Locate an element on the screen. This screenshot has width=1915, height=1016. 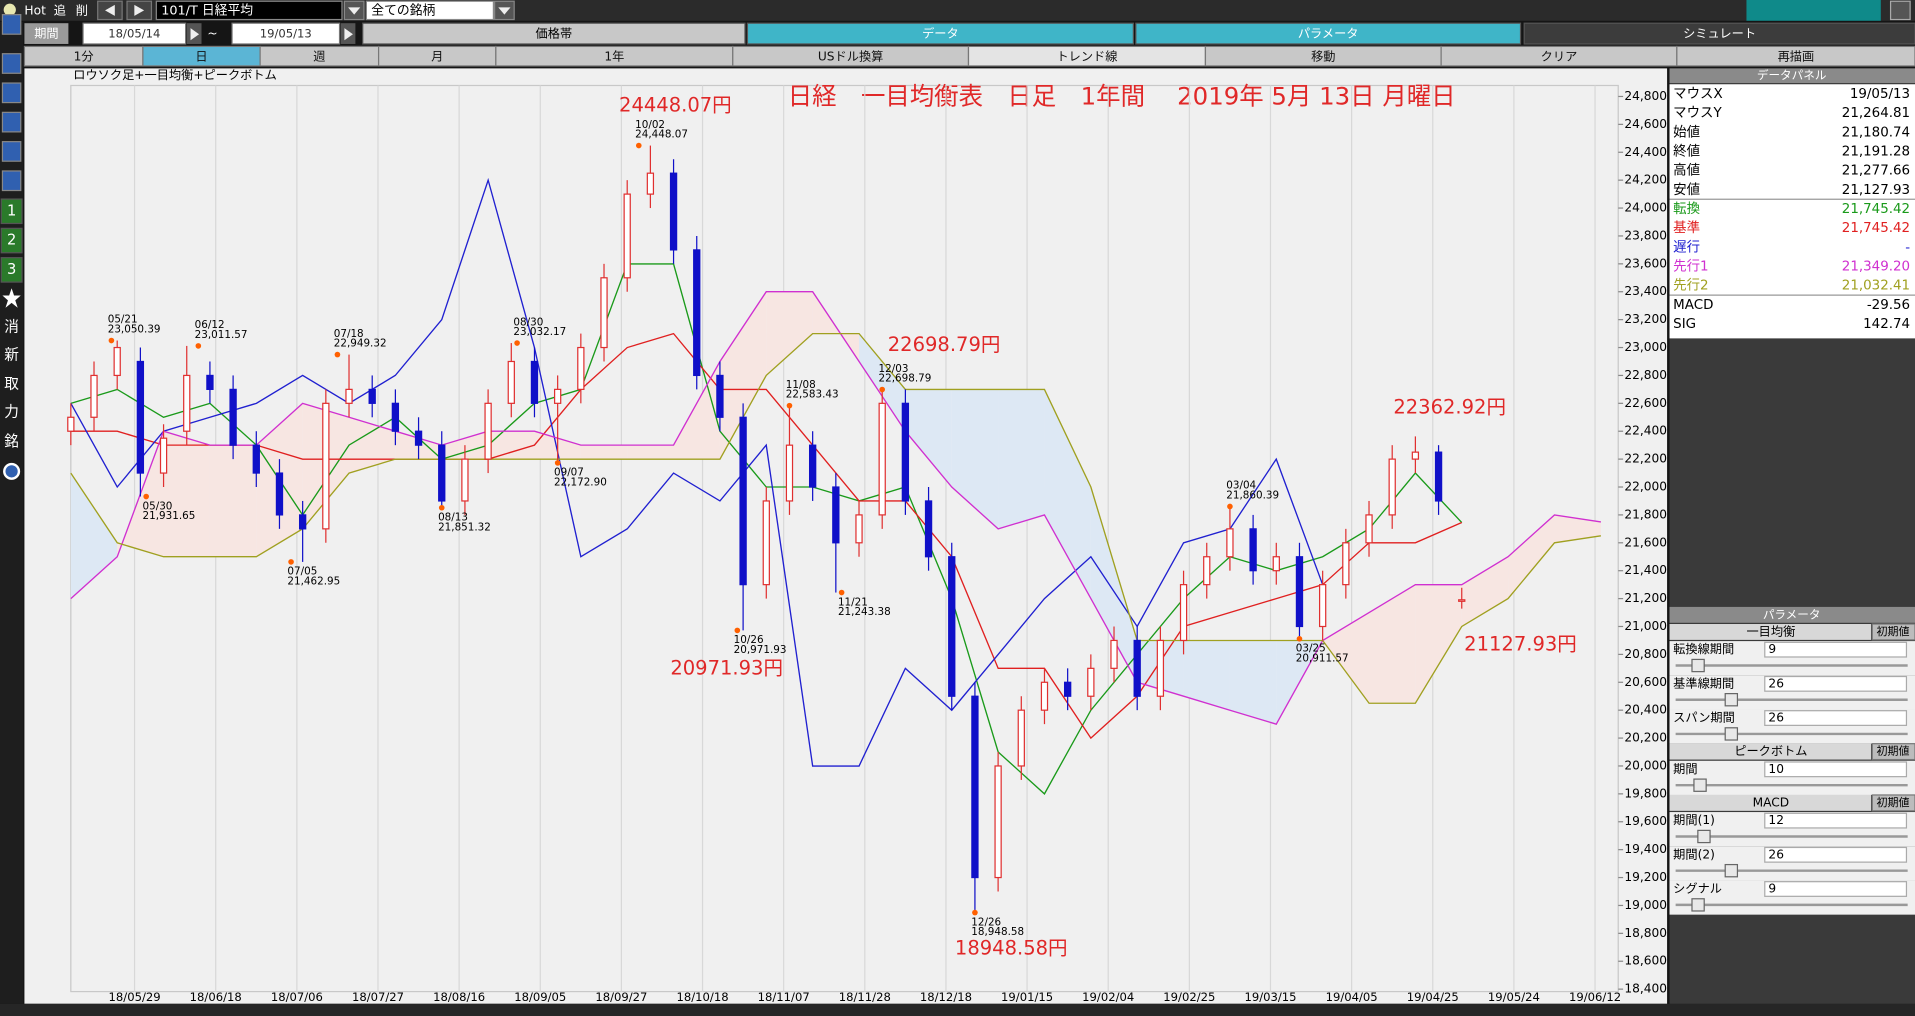
tab-label: シミュレート is located at coordinates (1719, 34).